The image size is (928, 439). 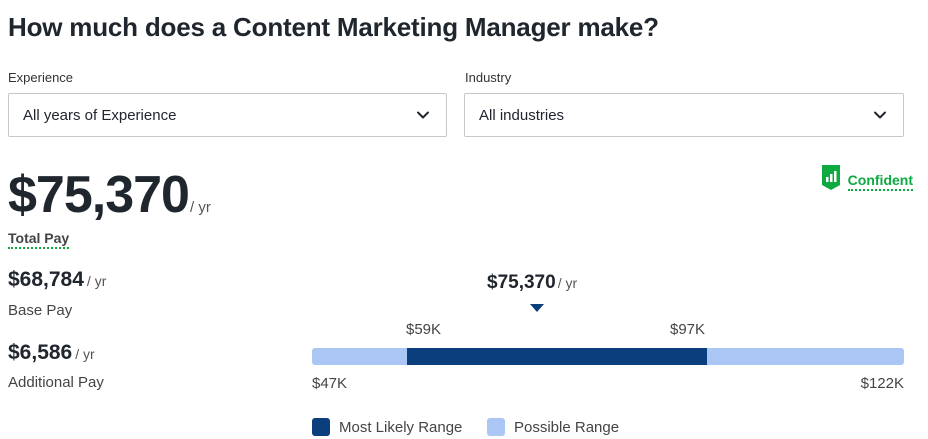 What do you see at coordinates (200, 207) in the screenshot?
I see `total-pay-unit: / yr` at bounding box center [200, 207].